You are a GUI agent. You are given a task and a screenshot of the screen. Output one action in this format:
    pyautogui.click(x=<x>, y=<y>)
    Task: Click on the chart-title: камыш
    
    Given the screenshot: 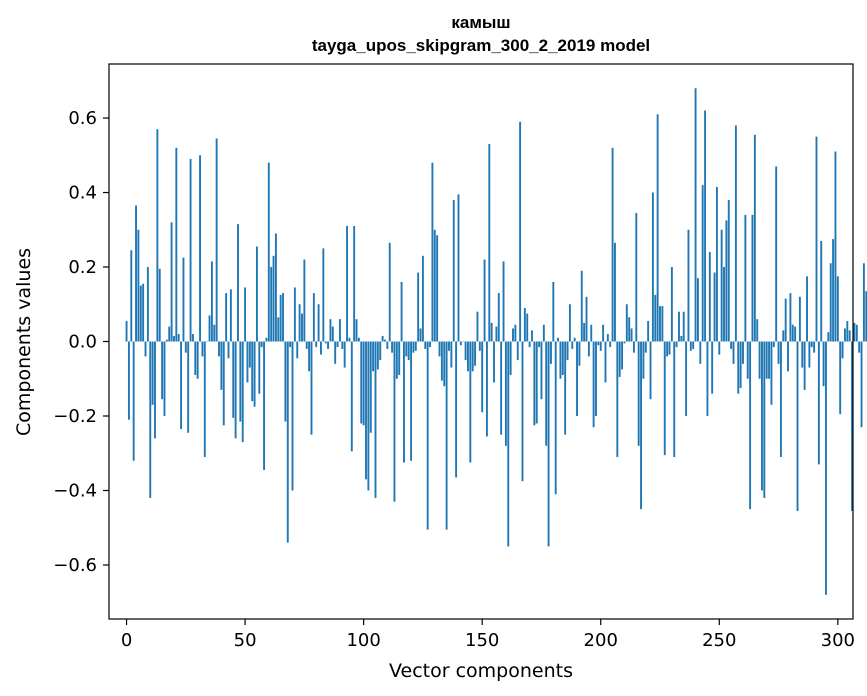 What is the action you would take?
    pyautogui.click(x=480, y=22)
    